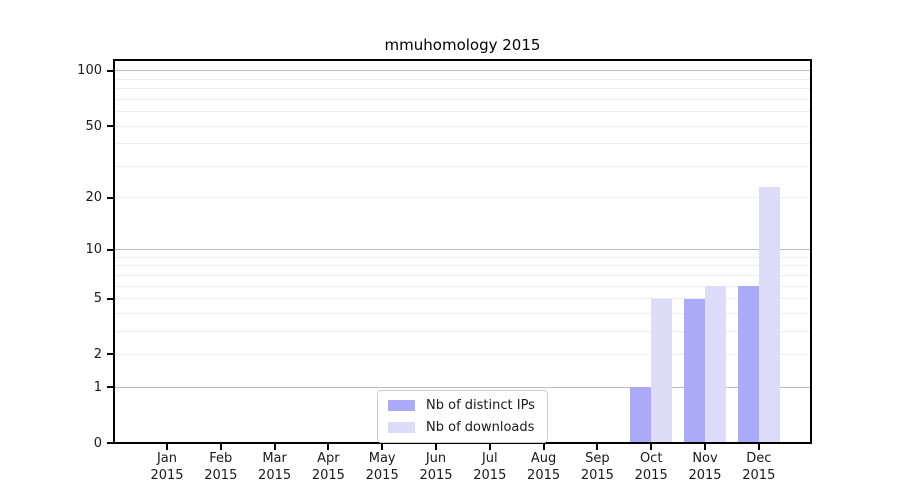 The width and height of the screenshot is (900, 500). I want to click on x-tick-mark-mar, so click(274, 447).